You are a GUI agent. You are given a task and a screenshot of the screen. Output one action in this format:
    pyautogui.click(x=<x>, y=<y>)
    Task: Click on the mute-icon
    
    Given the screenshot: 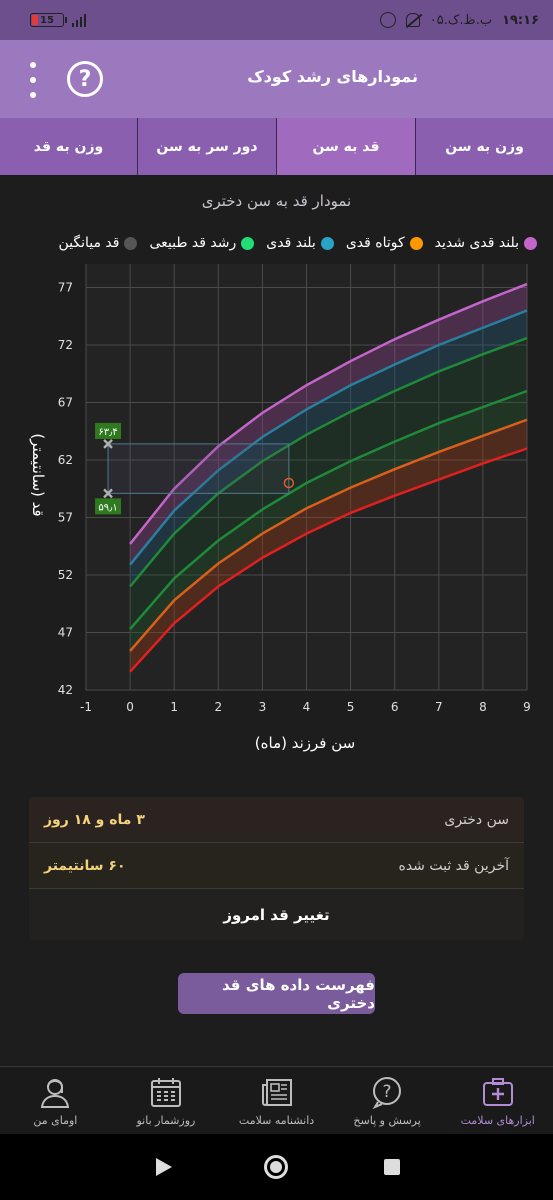 What is the action you would take?
    pyautogui.click(x=412, y=20)
    